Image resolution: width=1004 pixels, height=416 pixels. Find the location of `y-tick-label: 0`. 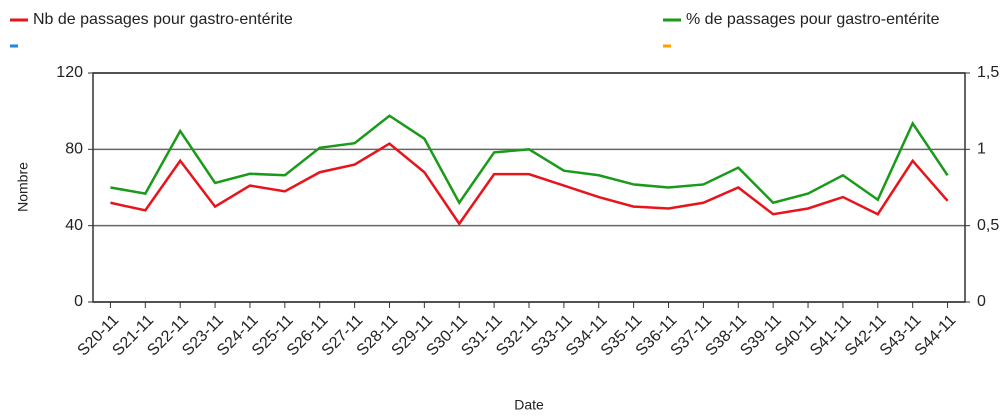

y-tick-label: 0 is located at coordinates (78, 301).